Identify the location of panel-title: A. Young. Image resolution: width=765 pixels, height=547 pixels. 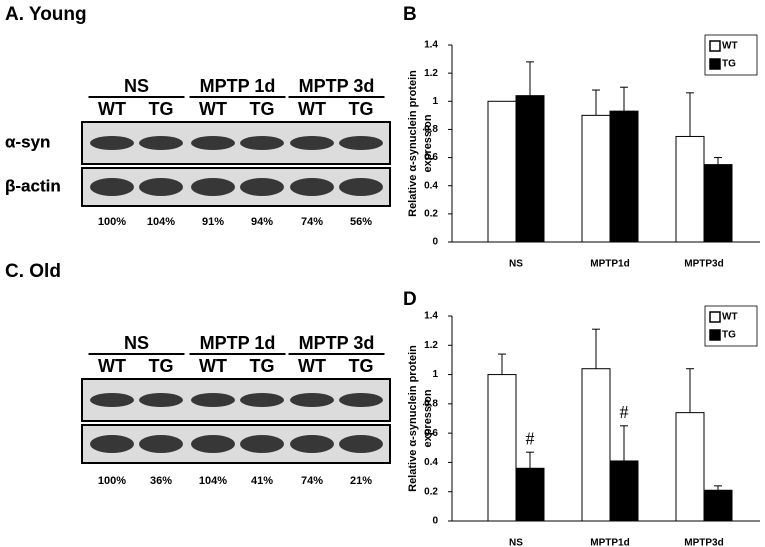
(46, 14).